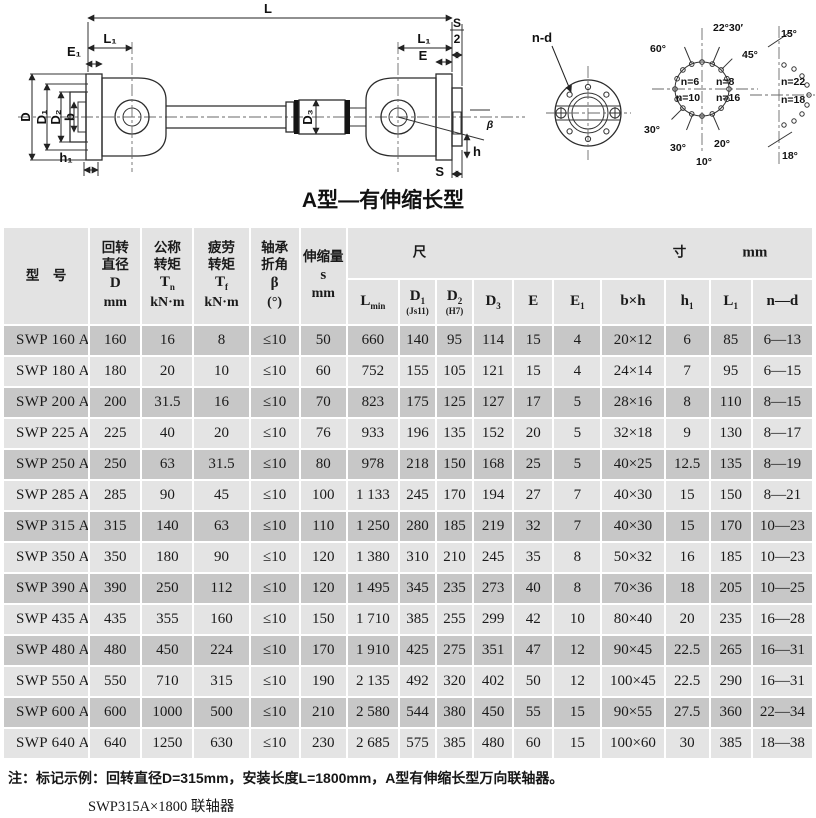  What do you see at coordinates (115, 340) in the screenshot?
I see `cell-value: 160` at bounding box center [115, 340].